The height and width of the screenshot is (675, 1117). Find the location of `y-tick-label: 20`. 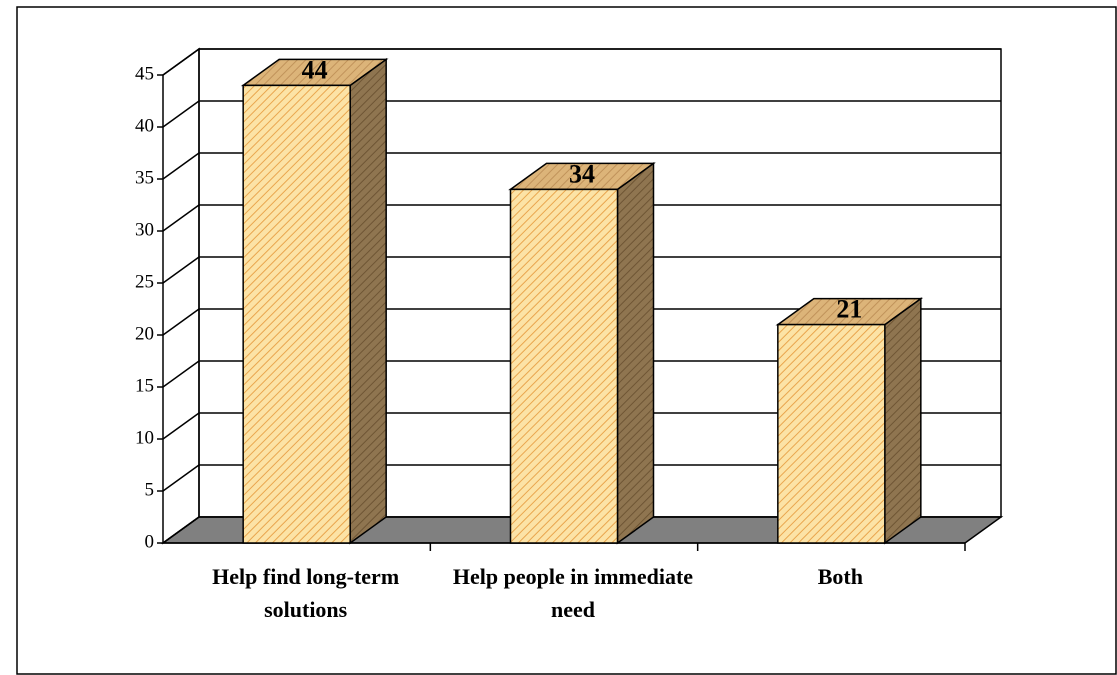

y-tick-label: 20 is located at coordinates (144, 333).